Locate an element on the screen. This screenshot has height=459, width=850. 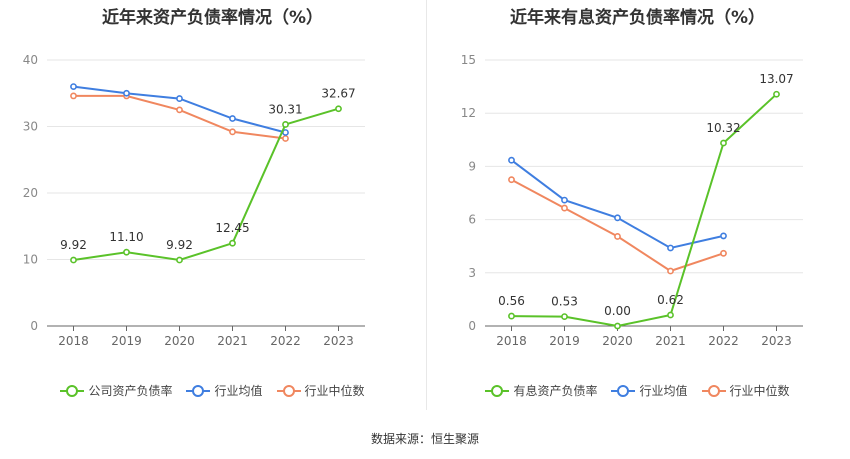
y-tick-label: 10 is located at coordinates (30, 260).